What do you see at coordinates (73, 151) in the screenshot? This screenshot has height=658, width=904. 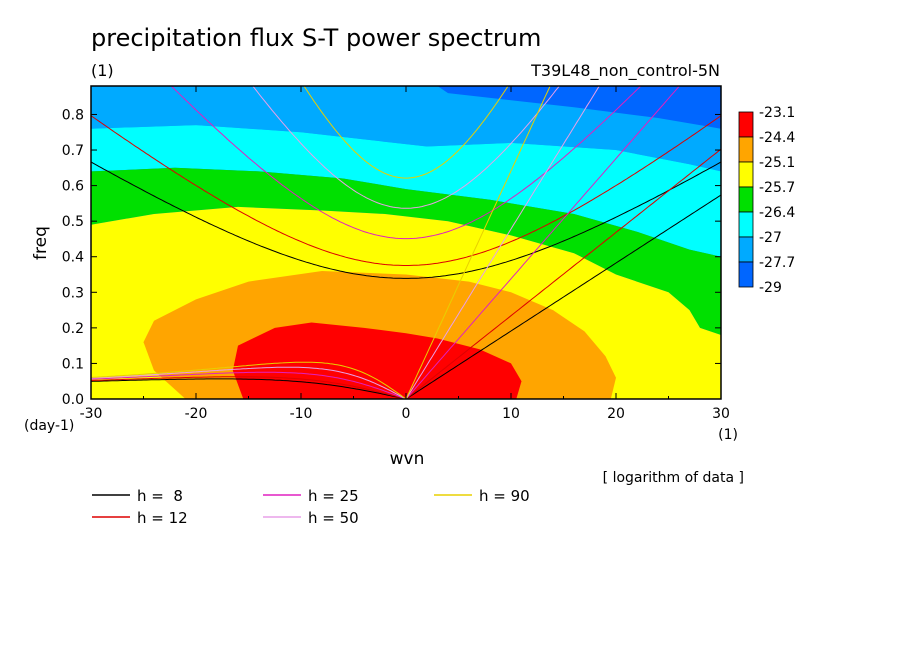 I see `y-tick-label: 0.7` at bounding box center [73, 151].